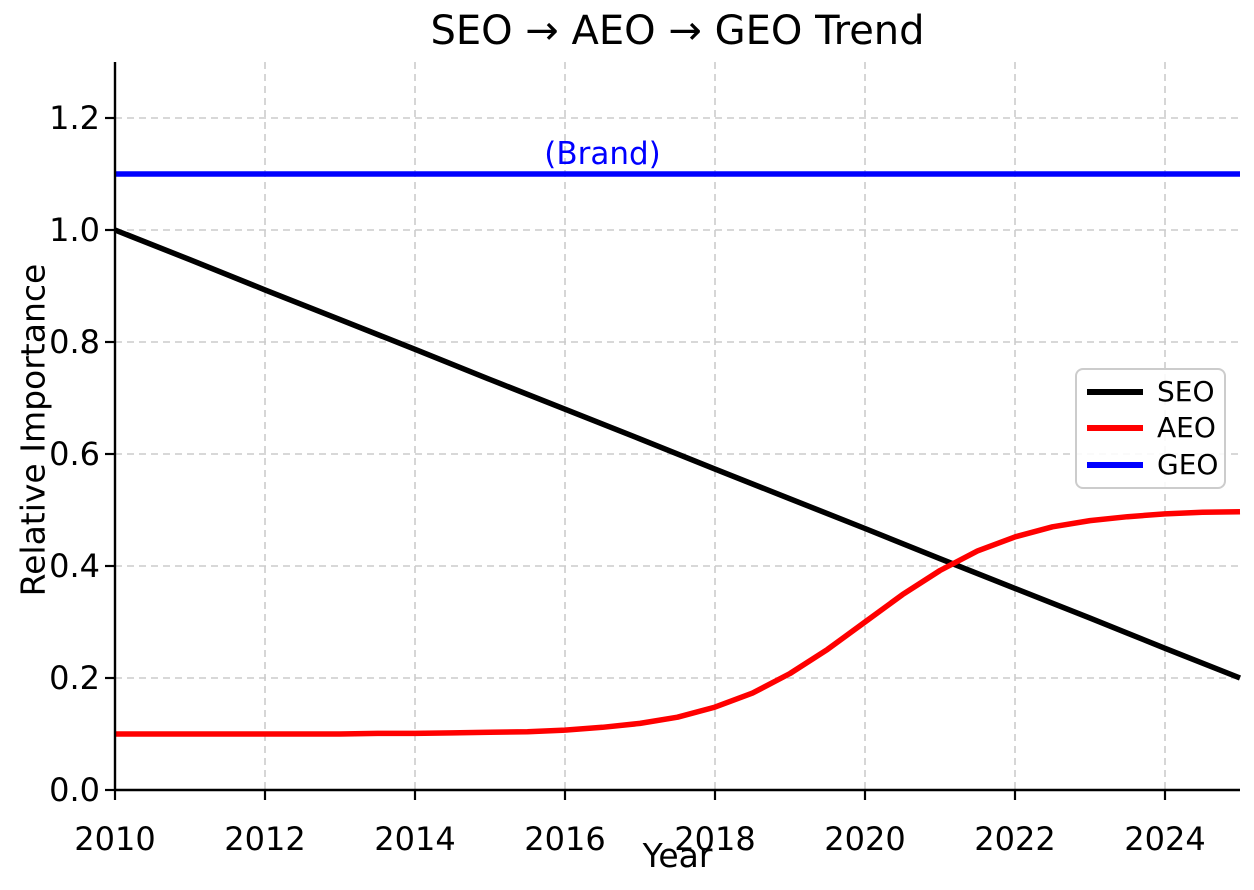 This screenshot has height=890, width=1254. Describe the element at coordinates (1186, 428) in the screenshot. I see `legend-label-aeo: AEO` at that location.